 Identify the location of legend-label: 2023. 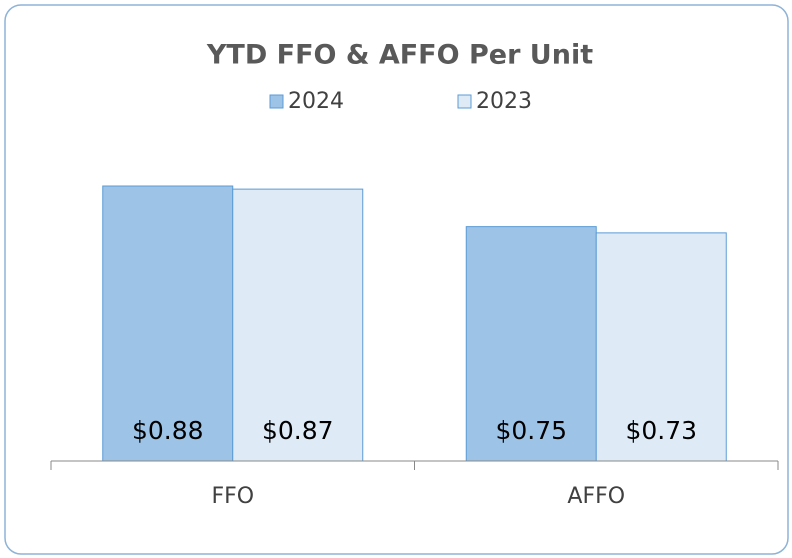
(504, 101).